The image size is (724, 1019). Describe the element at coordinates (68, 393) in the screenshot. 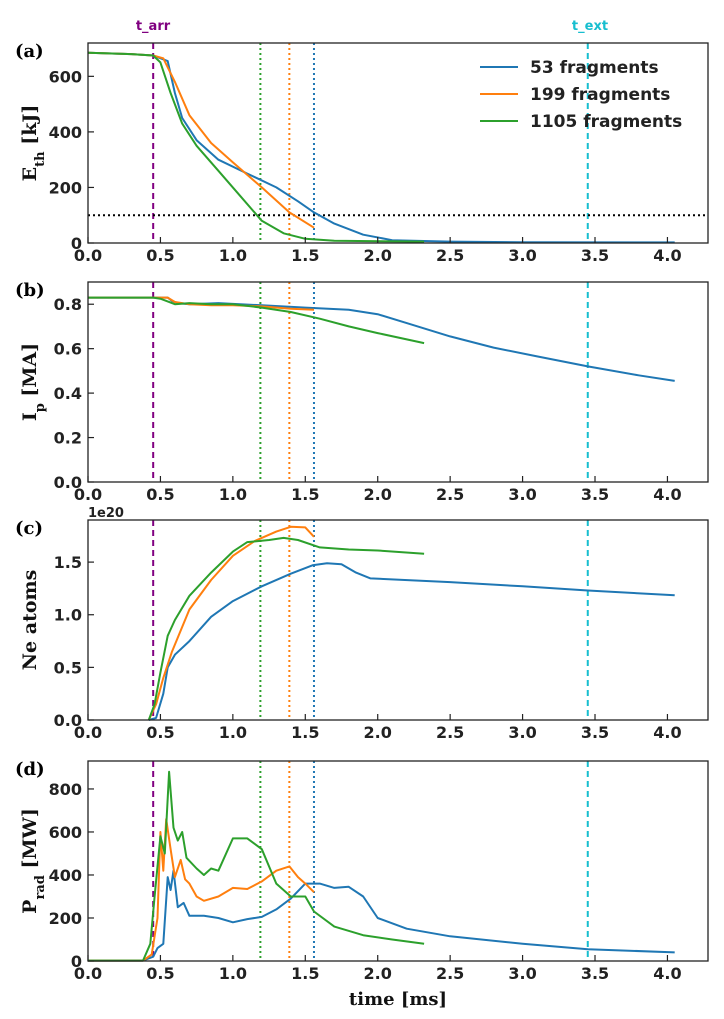

I see `y-tick-label: 0.4` at that location.